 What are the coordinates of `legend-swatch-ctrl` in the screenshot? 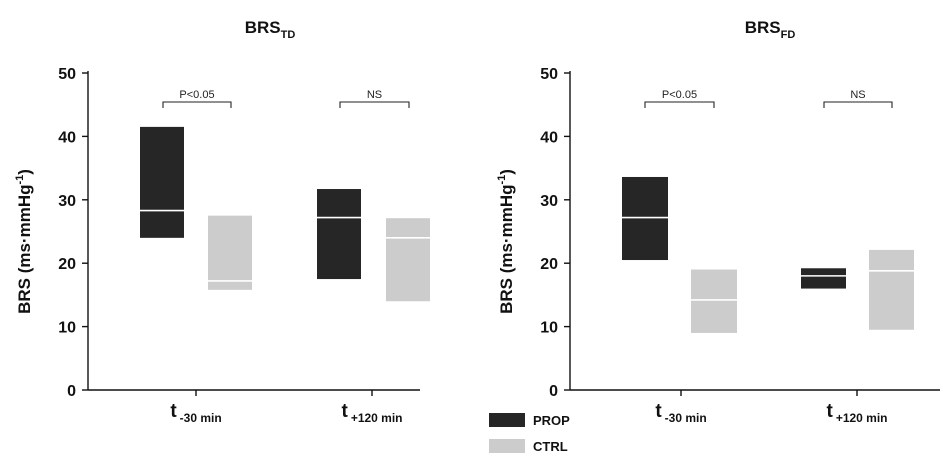 It's located at (507, 446).